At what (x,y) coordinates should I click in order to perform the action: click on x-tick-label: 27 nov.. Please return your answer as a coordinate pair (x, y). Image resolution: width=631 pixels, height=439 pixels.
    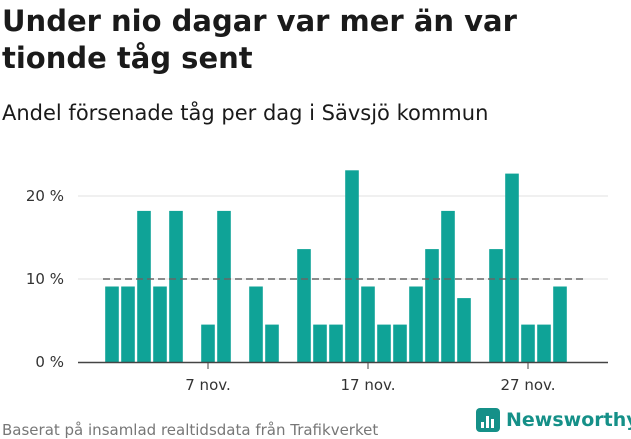
    Looking at the image, I should click on (527, 385).